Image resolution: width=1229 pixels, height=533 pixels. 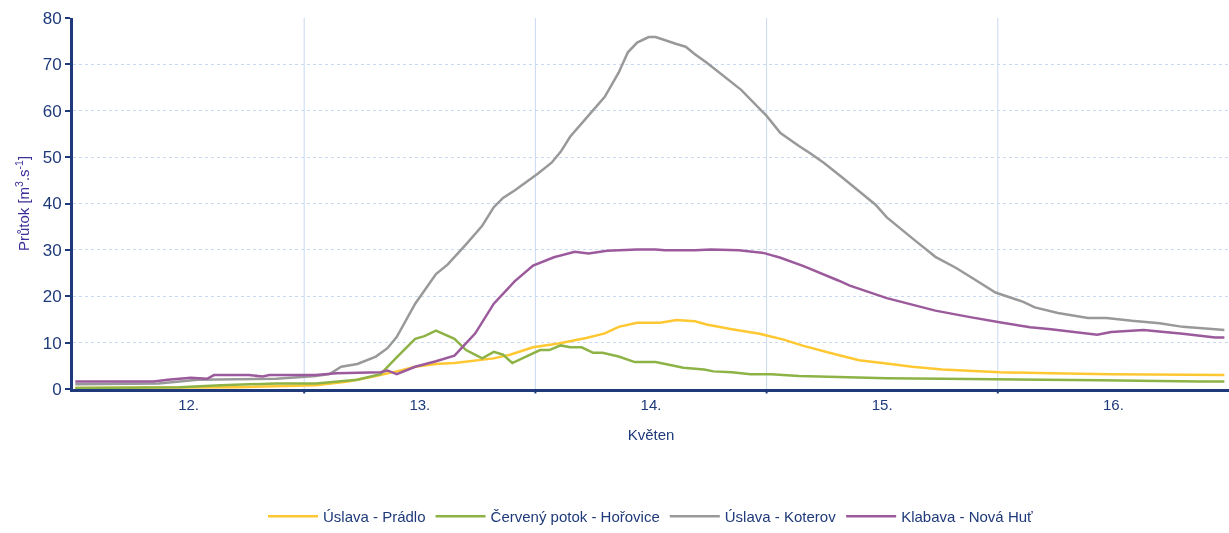 What do you see at coordinates (651, 404) in the screenshot?
I see `x-tick-label: 14.` at bounding box center [651, 404].